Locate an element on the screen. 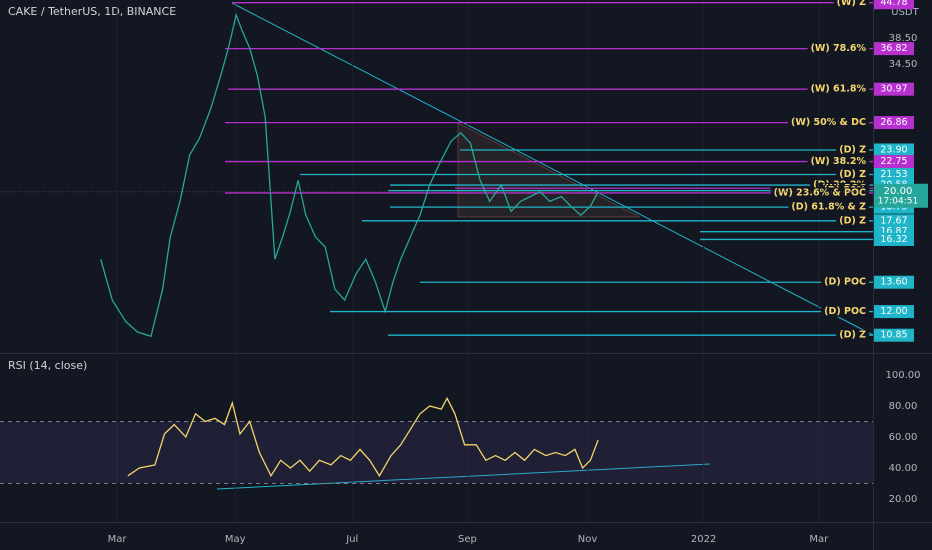 This screenshot has height=550, width=932. price-box-label: 12.00 is located at coordinates (893, 311).